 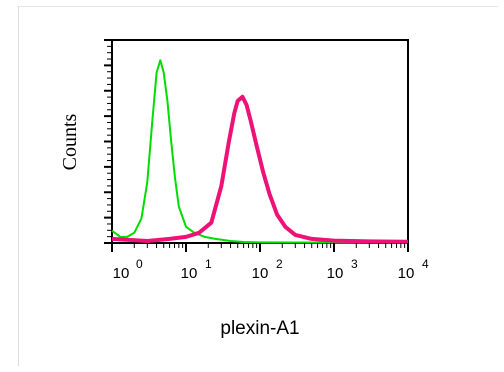 What do you see at coordinates (208, 264) in the screenshot?
I see `svg-text: 1` at bounding box center [208, 264].